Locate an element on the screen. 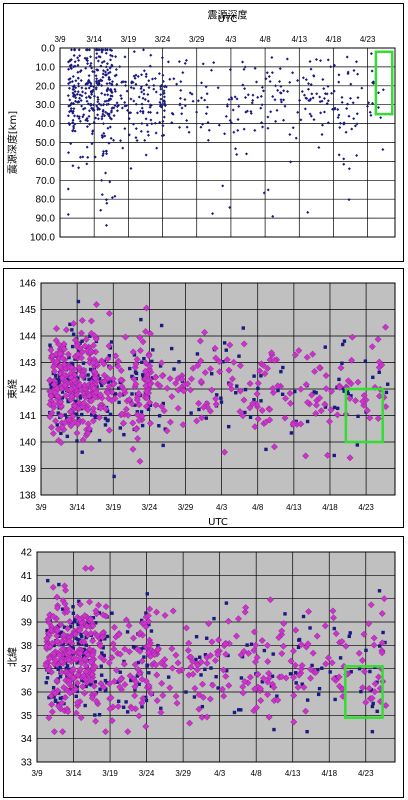 The height and width of the screenshot is (800, 408). x-tick-label: 4/18 is located at coordinates (334, 39).